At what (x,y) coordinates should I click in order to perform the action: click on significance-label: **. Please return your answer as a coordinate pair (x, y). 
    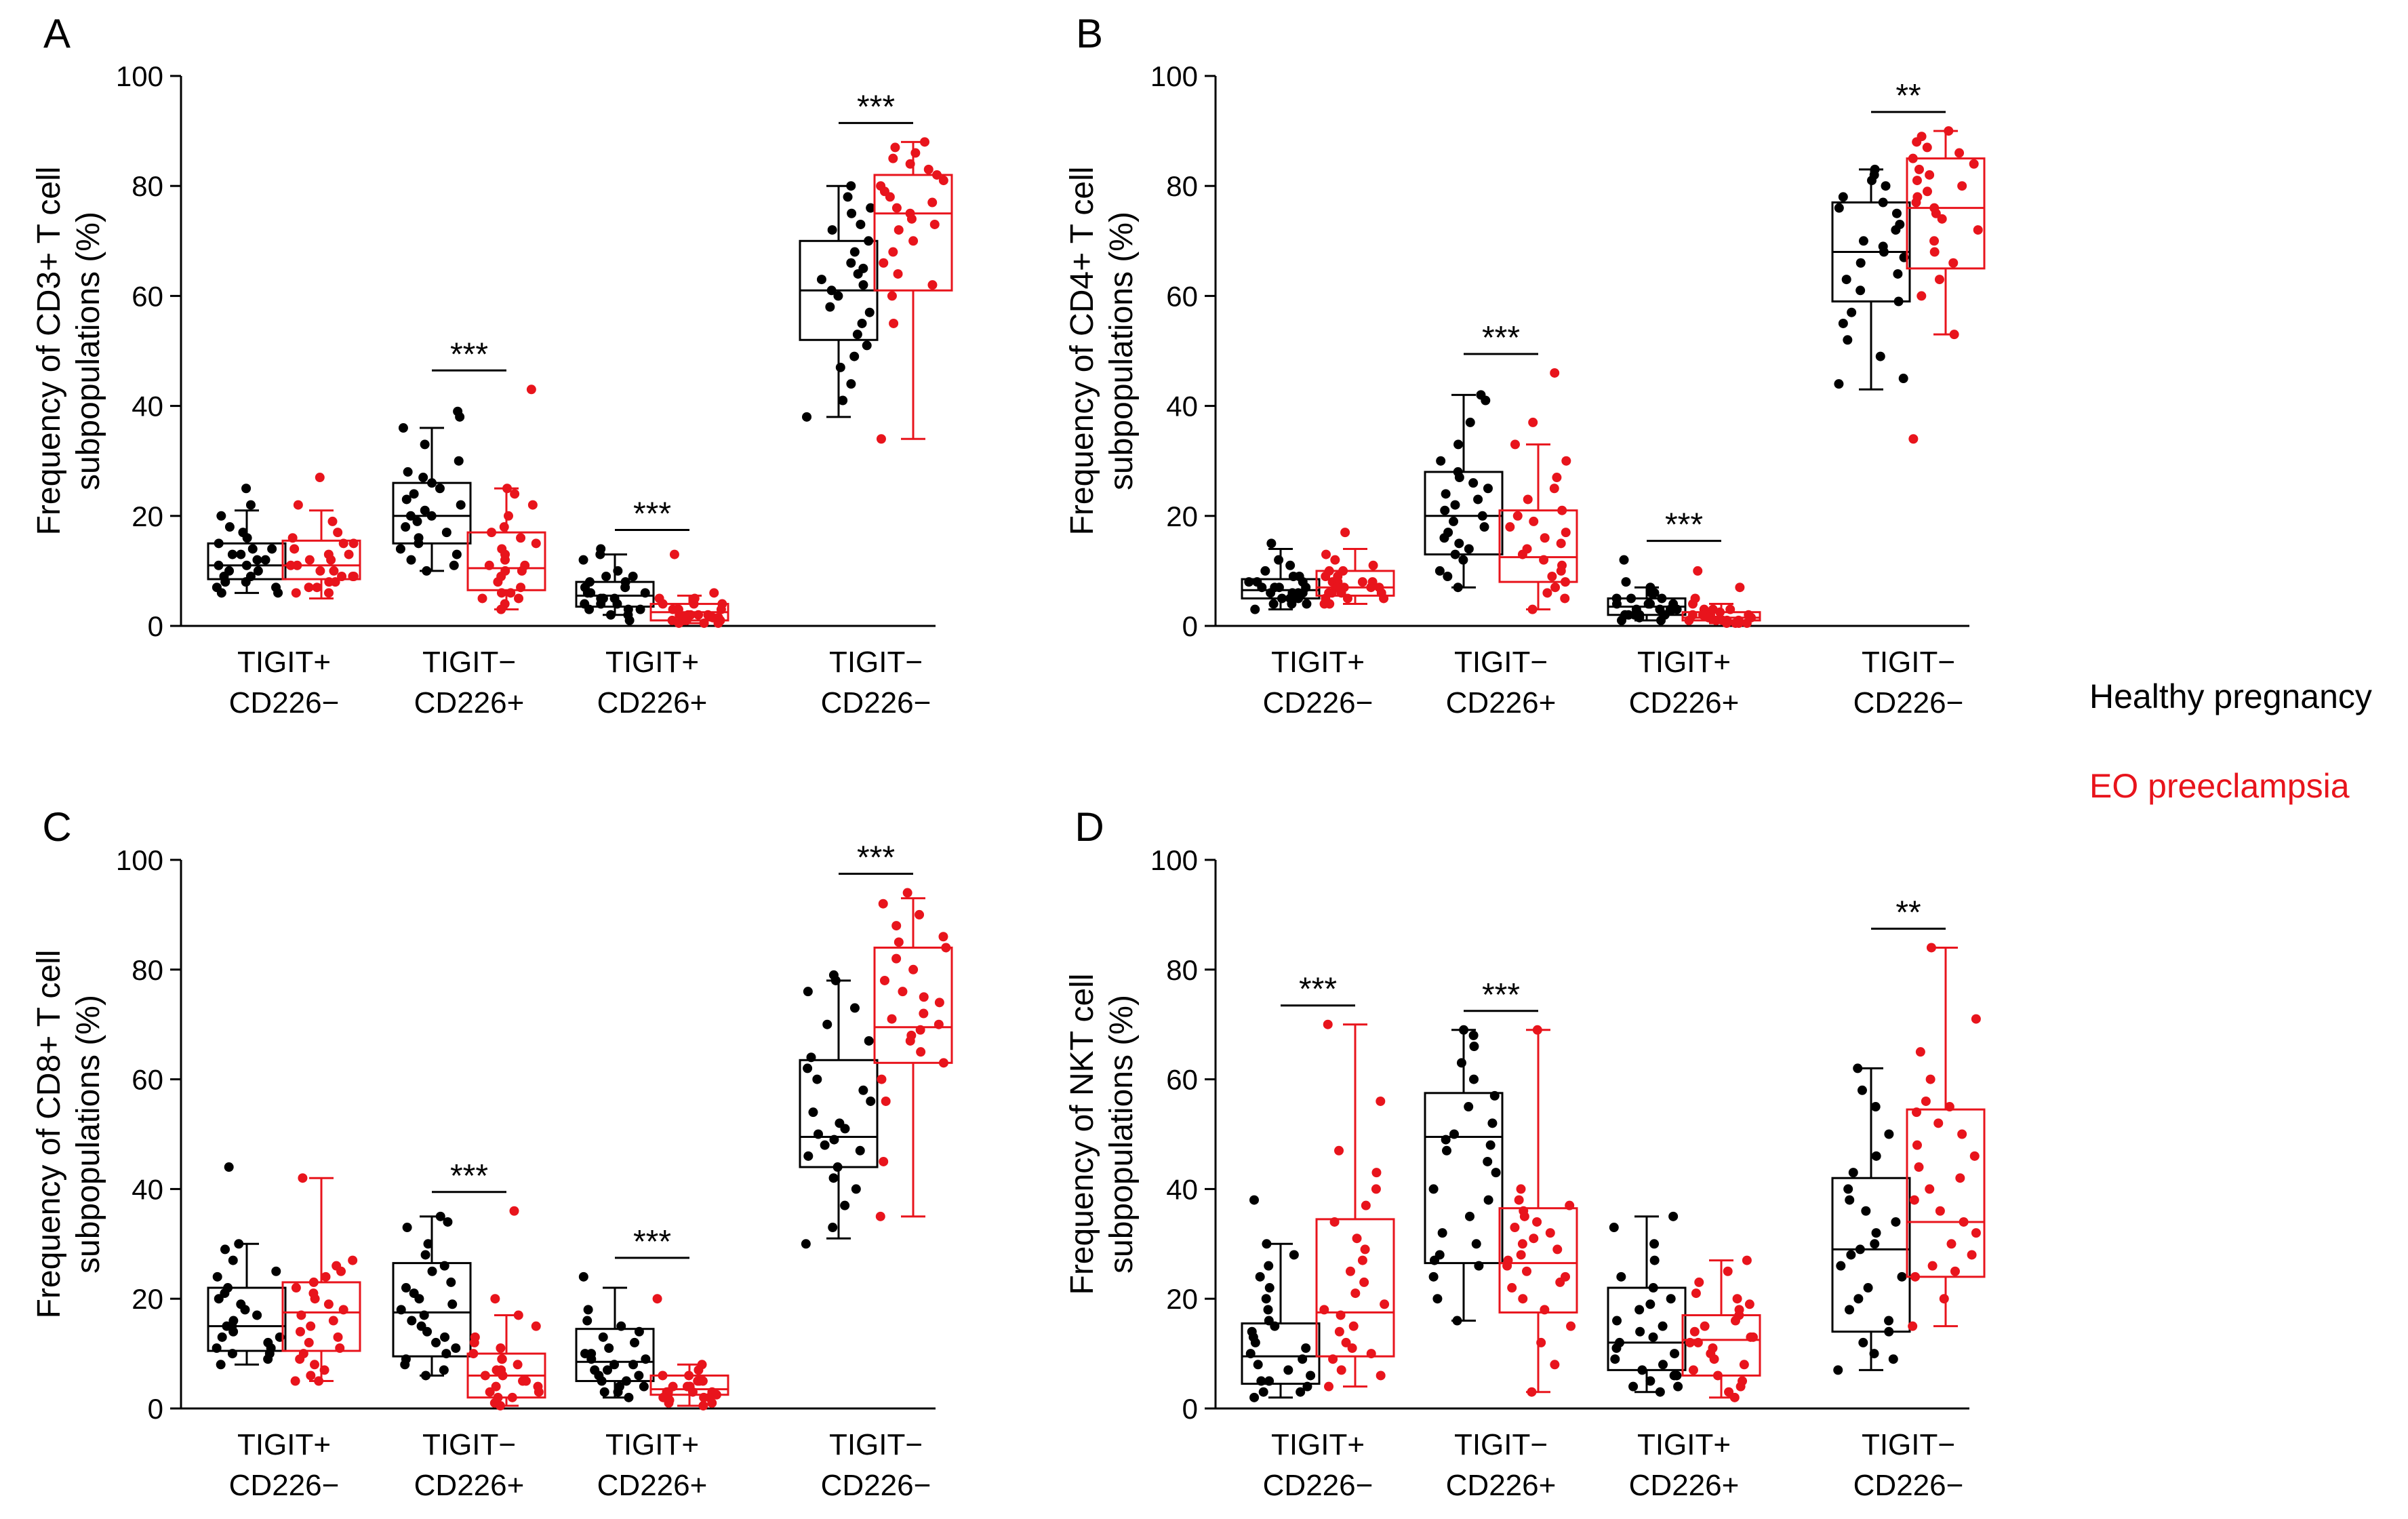
    Looking at the image, I should click on (1908, 912).